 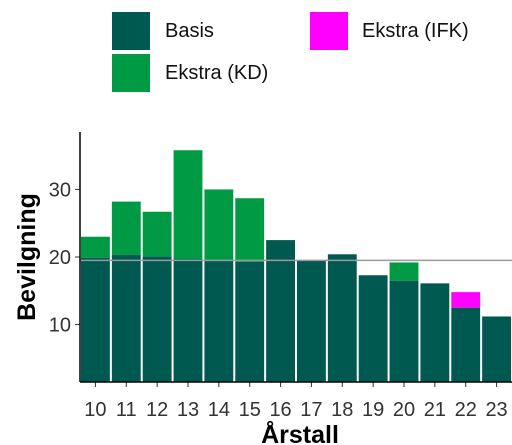 What do you see at coordinates (131, 31) in the screenshot?
I see `legend-swatch-basis` at bounding box center [131, 31].